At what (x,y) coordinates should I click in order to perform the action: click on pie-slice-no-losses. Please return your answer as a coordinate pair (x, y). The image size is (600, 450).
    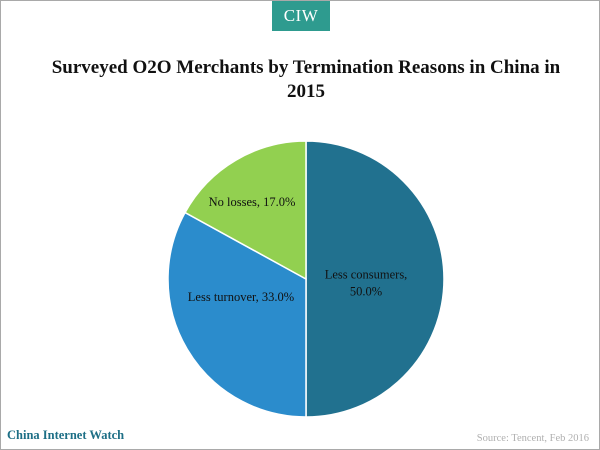
    Looking at the image, I should click on (245, 210).